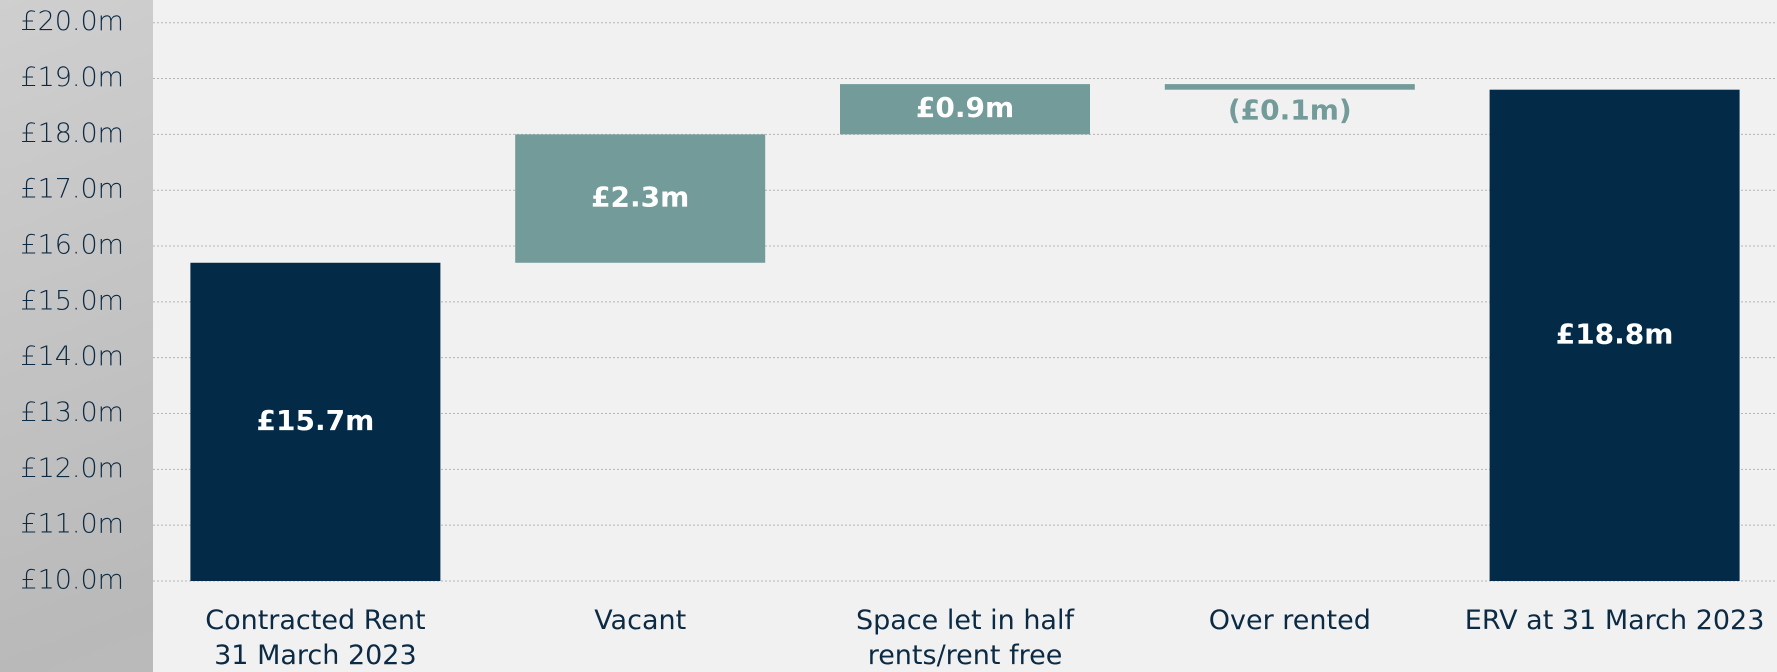  I want to click on y-tick-label: £19.0m, so click(72, 77).